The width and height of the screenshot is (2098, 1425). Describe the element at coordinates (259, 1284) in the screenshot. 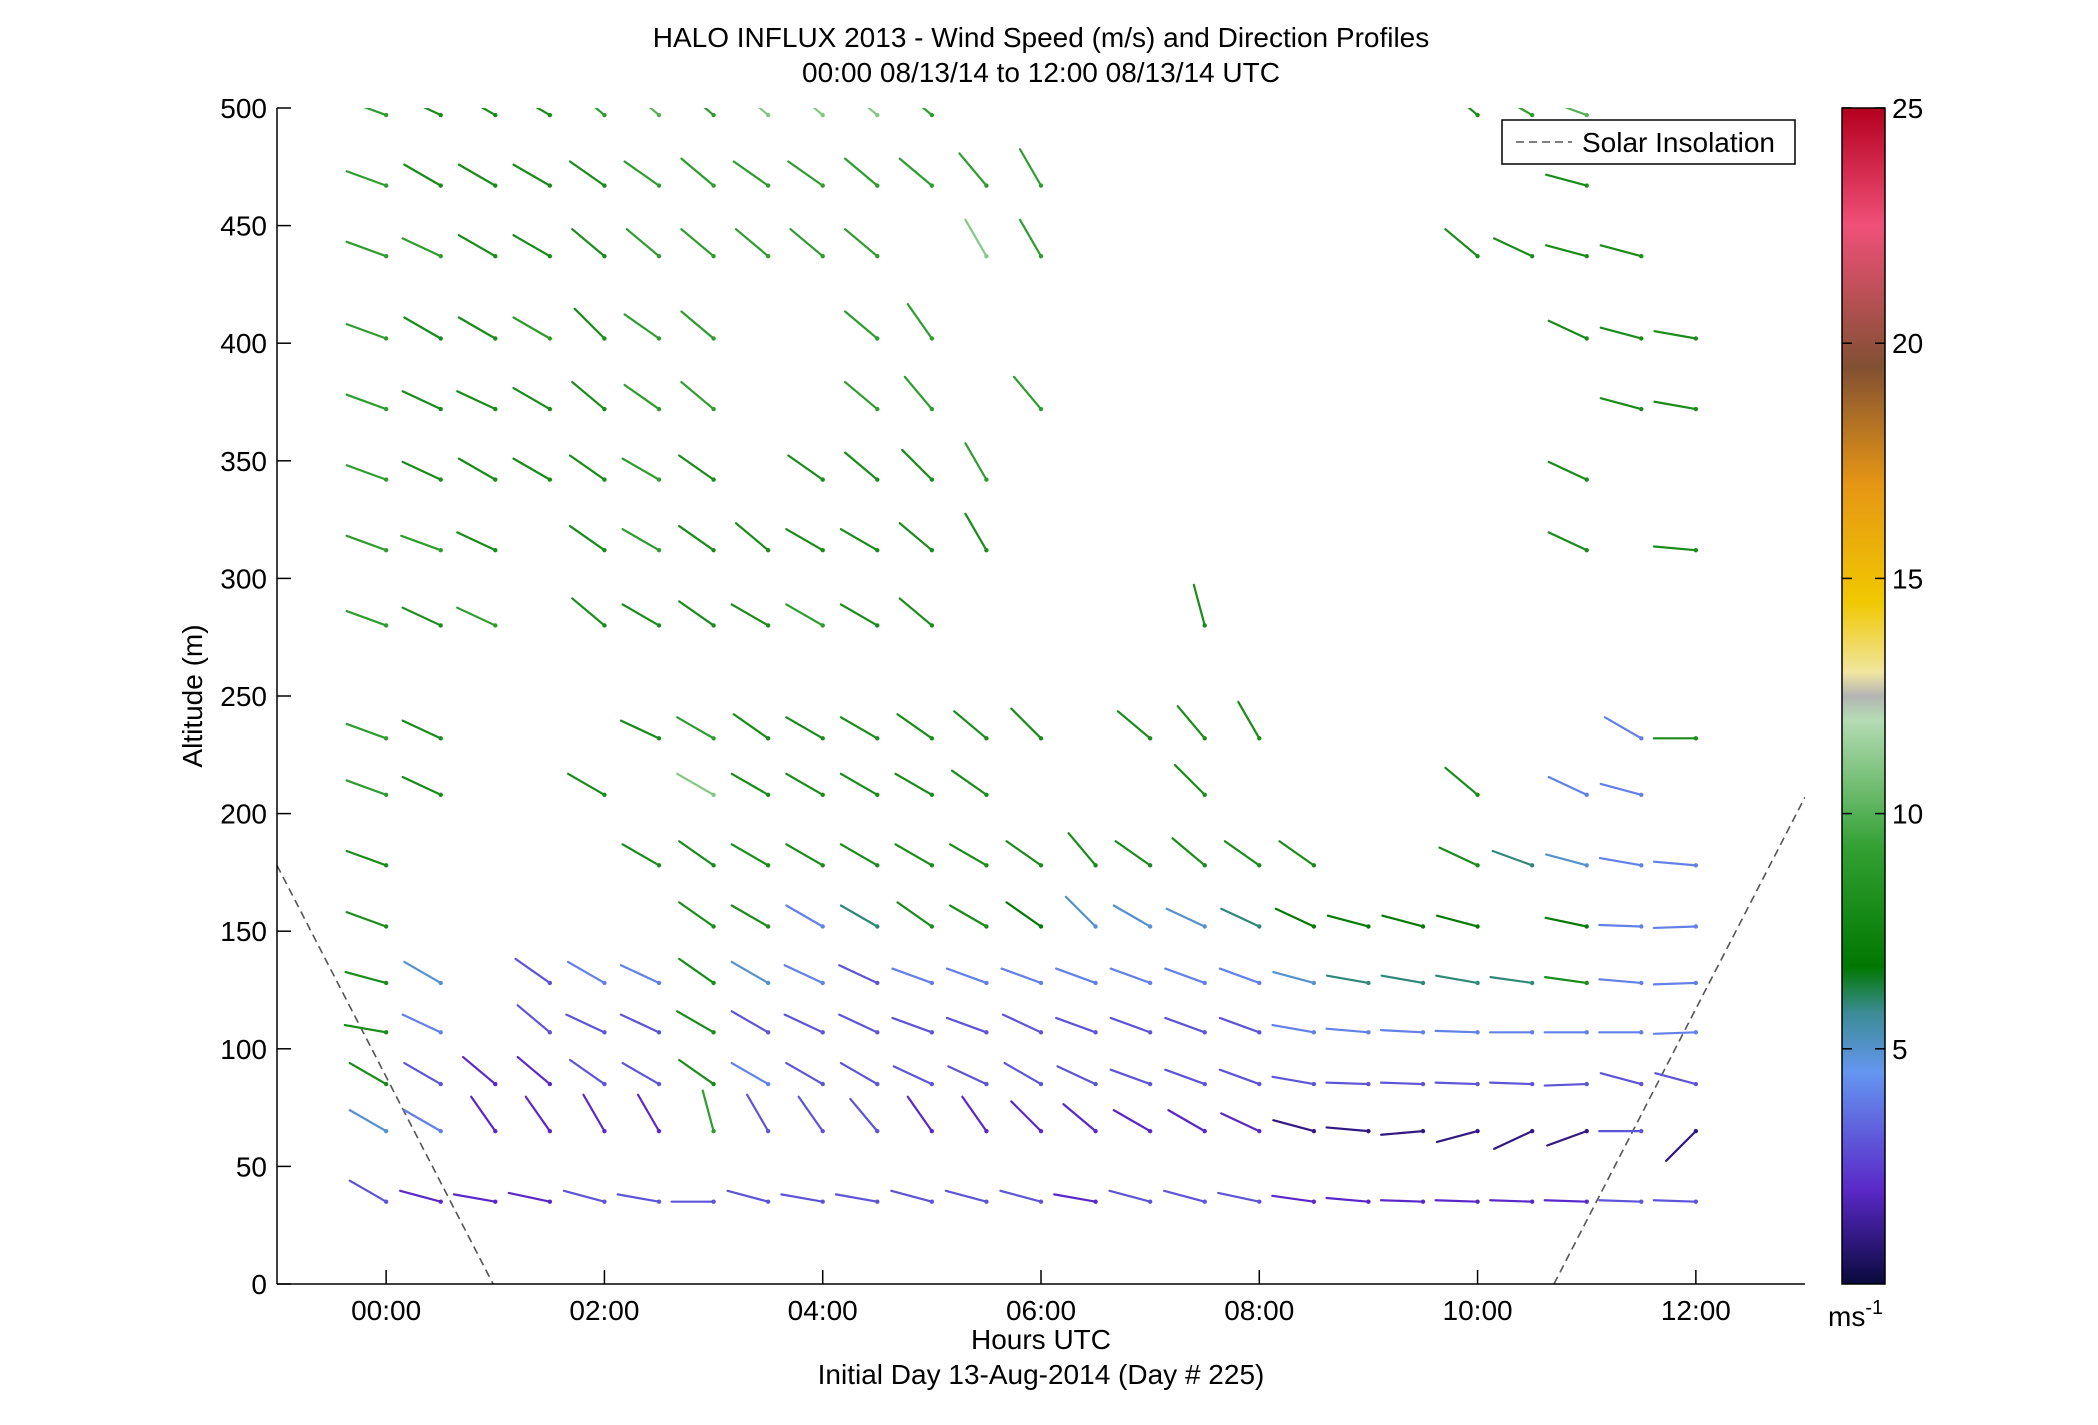

I see `y-tick-label: 0` at that location.